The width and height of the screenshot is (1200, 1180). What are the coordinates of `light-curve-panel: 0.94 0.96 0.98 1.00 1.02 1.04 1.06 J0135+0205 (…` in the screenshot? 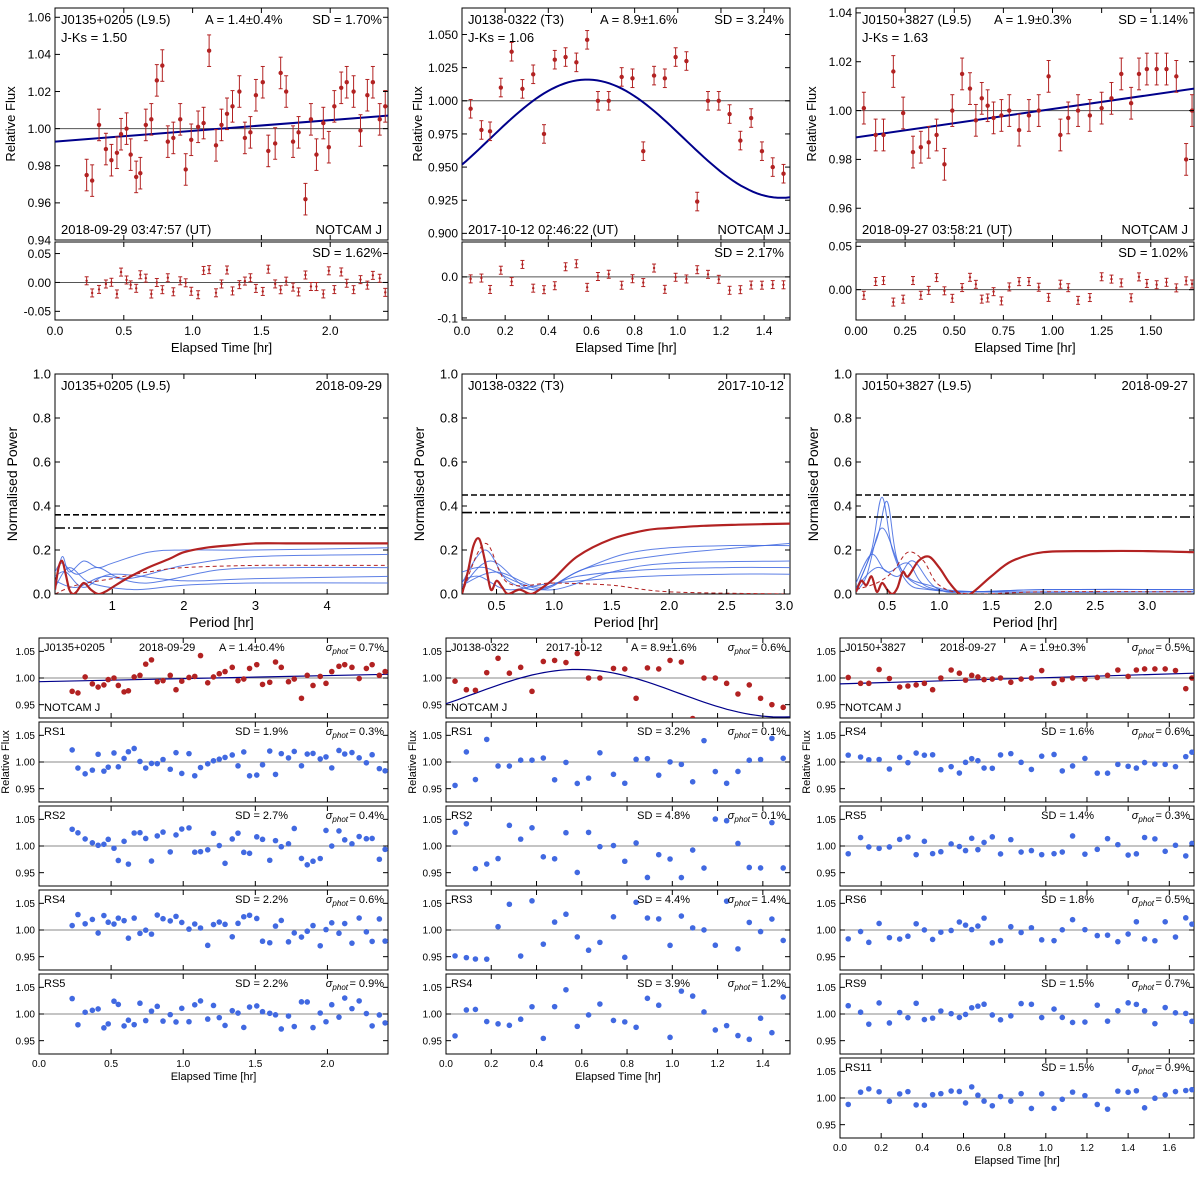 It's located at (196, 127).